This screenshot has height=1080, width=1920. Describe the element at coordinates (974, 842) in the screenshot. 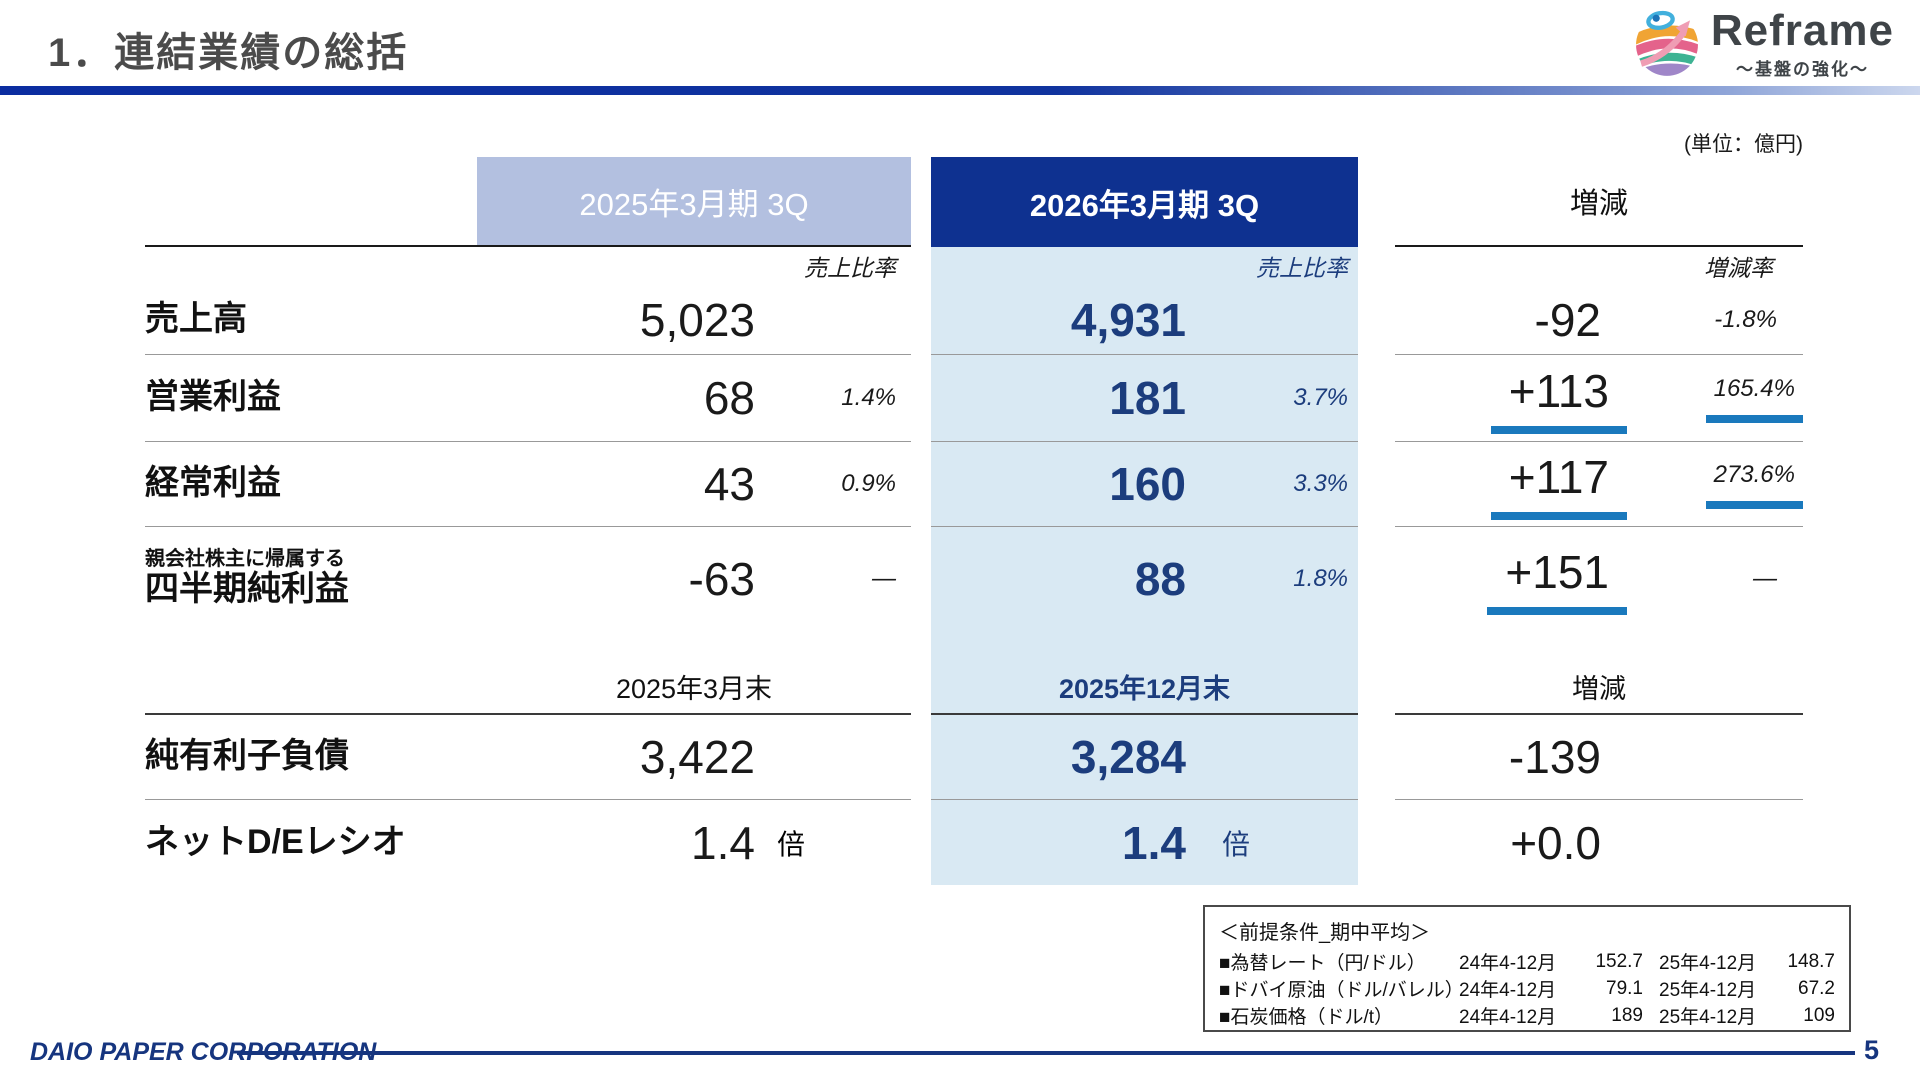

I see `table-row-net-de-ratio: ネットD/Eレシオ 1.4 倍 1.4 倍 +0.0` at that location.